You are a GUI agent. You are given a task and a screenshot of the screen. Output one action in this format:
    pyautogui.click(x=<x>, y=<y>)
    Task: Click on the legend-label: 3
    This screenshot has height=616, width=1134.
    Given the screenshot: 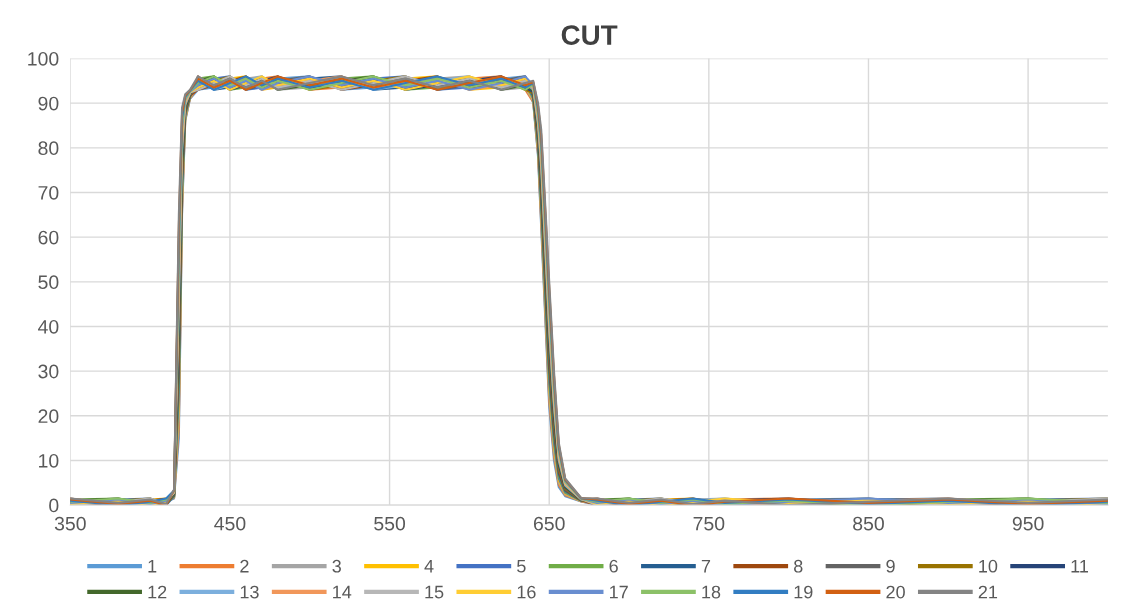 What is the action you would take?
    pyautogui.click(x=336, y=566)
    